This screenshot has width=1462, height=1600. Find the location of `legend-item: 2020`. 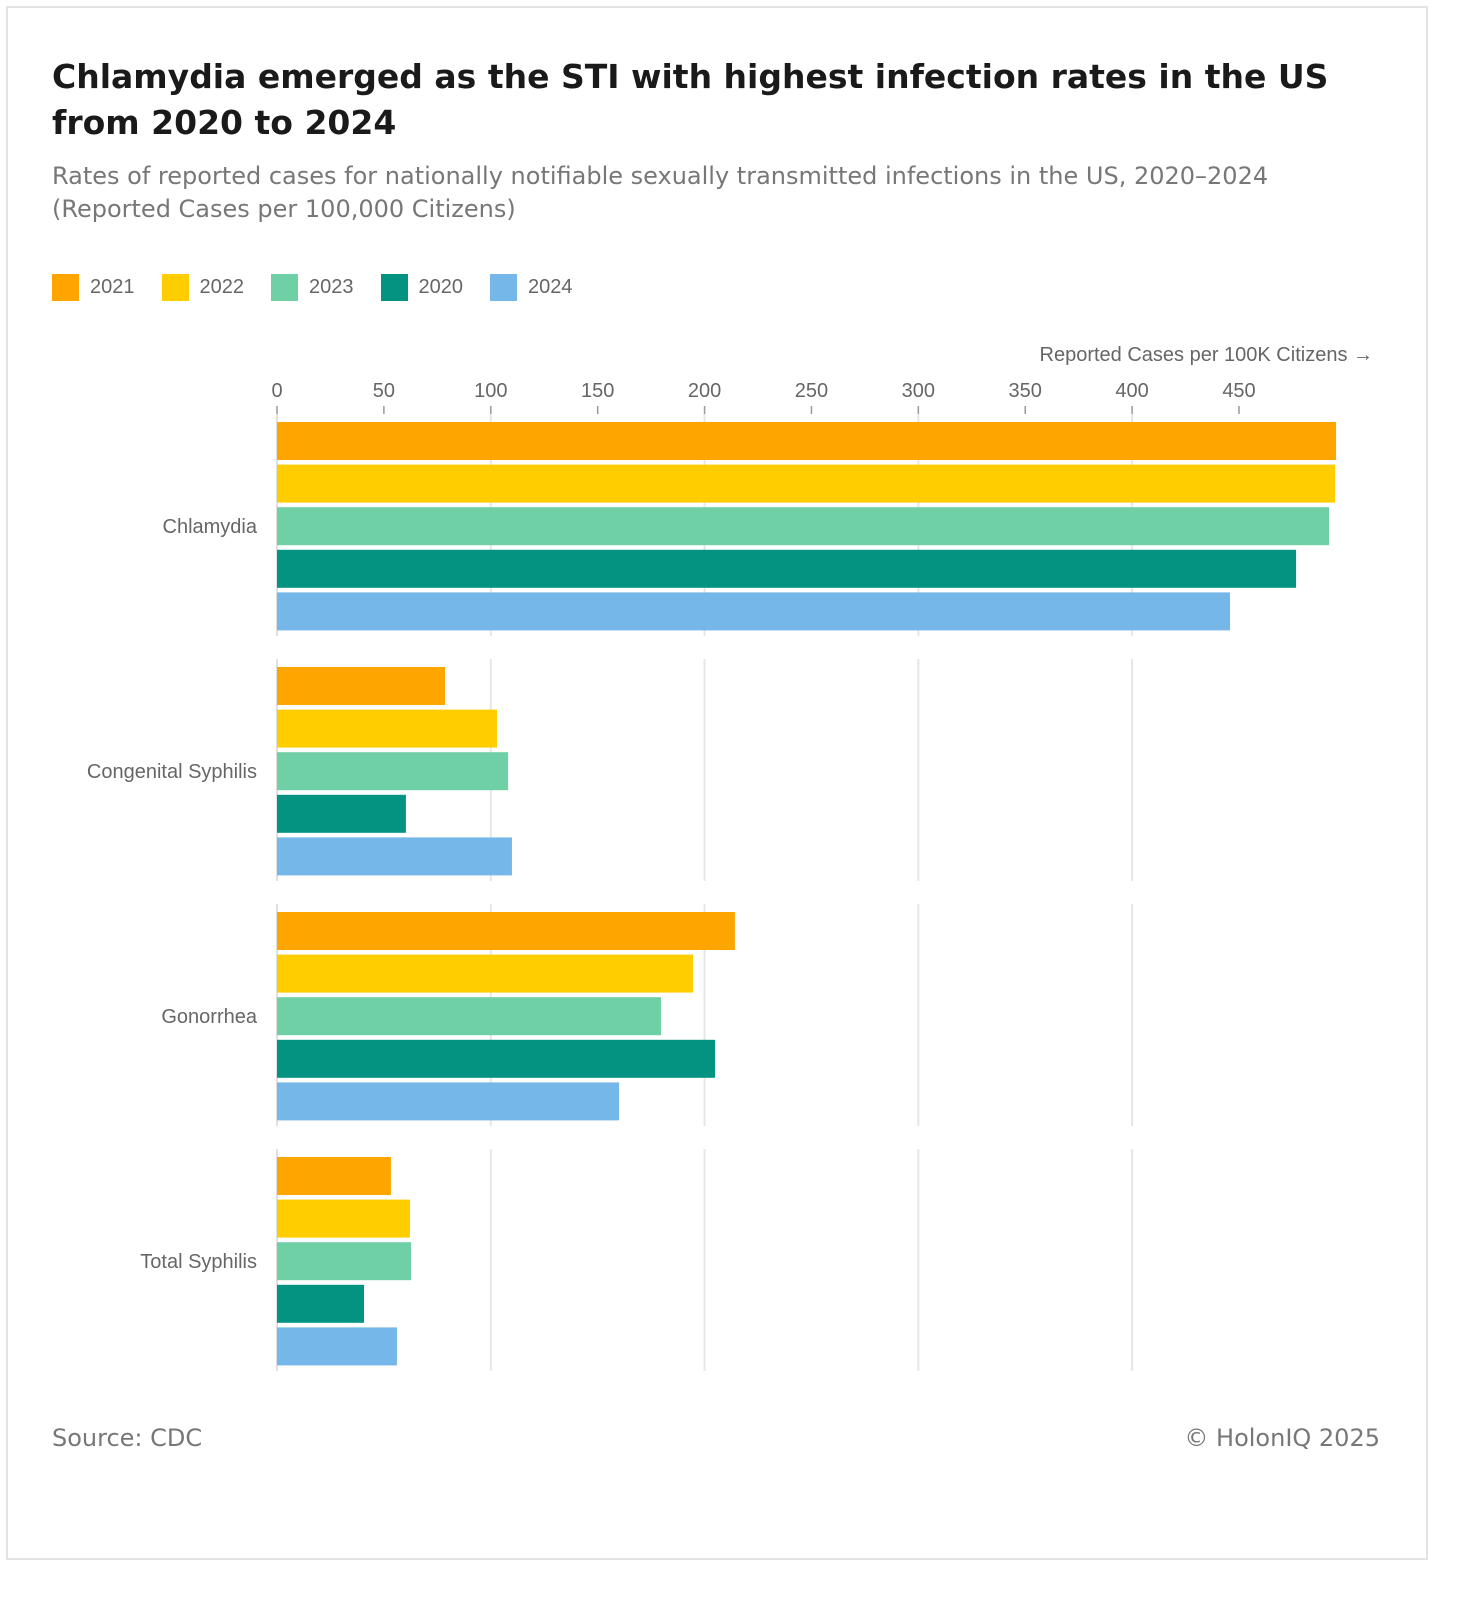

legend-item: 2020 is located at coordinates (422, 287).